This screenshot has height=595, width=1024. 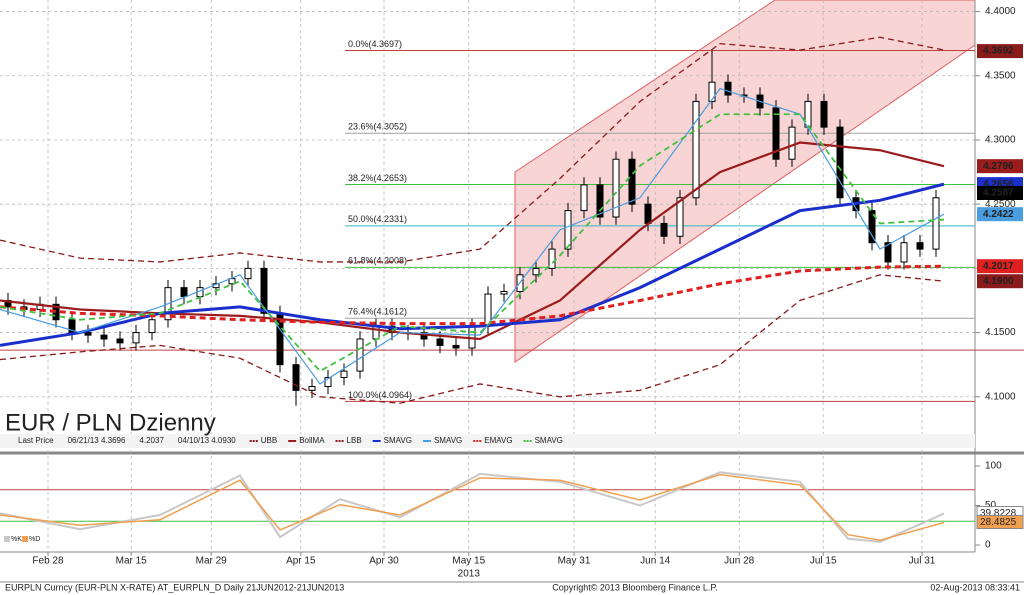 I want to click on legend-info: Last Price, so click(x=36, y=440).